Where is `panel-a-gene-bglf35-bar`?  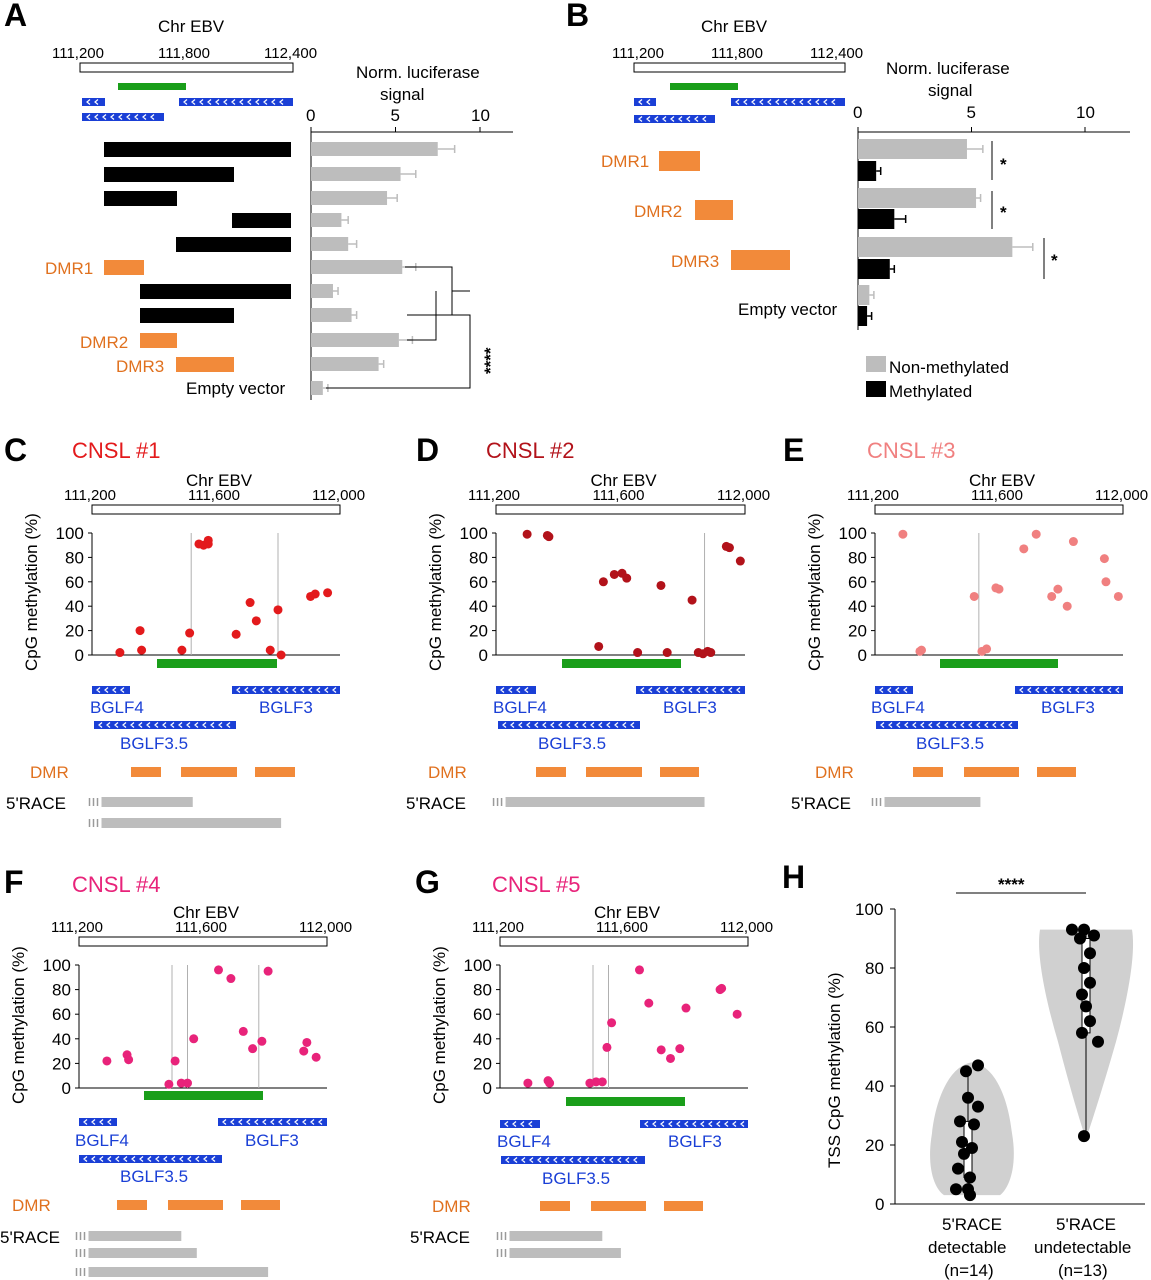
panel-a-gene-bglf35-bar is located at coordinates (123, 117).